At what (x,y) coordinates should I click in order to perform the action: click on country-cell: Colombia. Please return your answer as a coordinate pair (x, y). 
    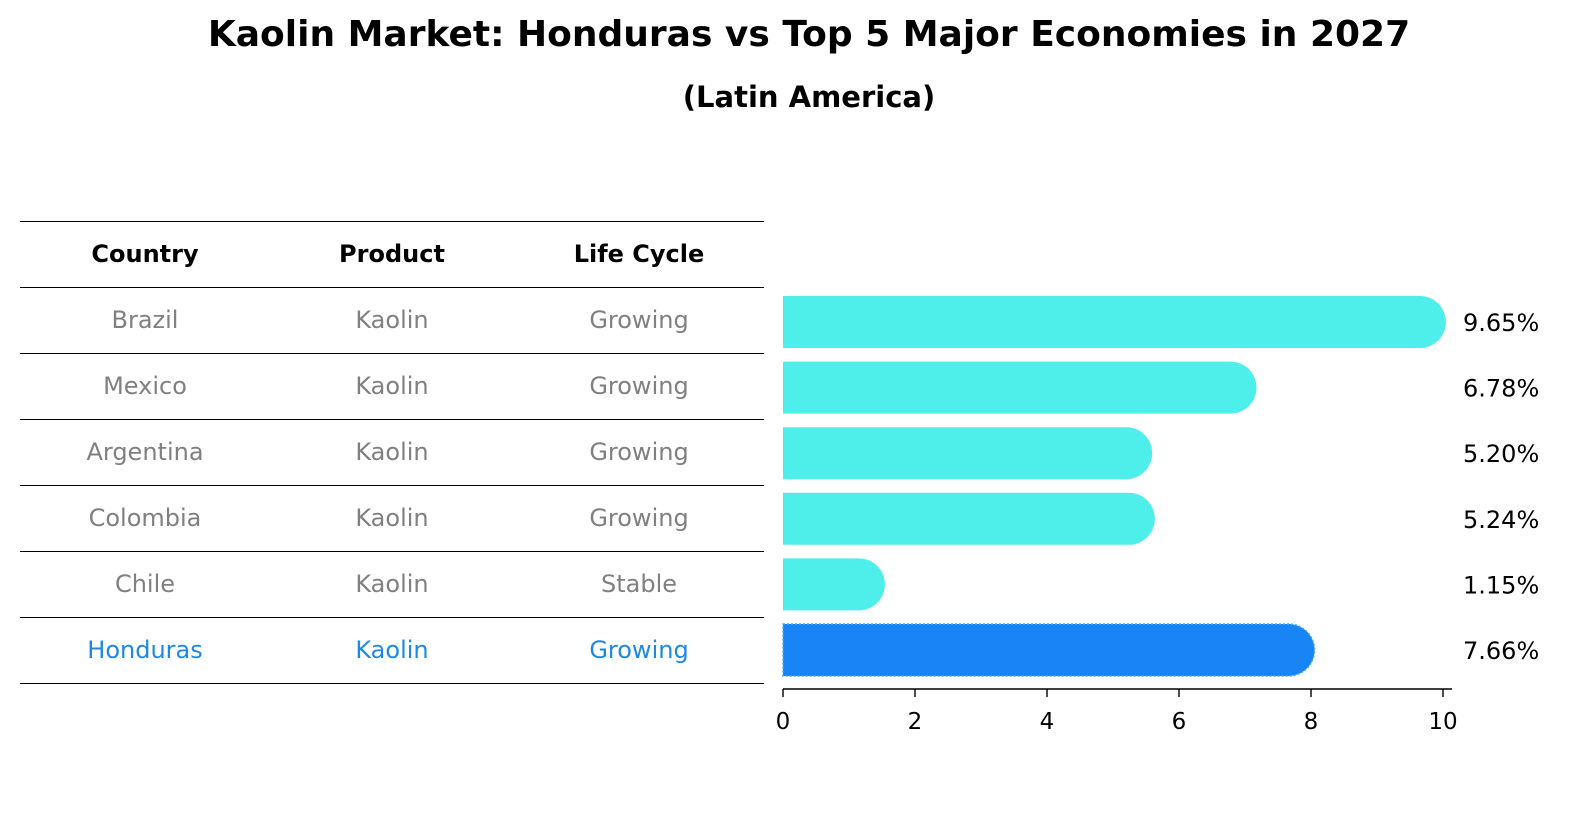
    Looking at the image, I should click on (145, 518).